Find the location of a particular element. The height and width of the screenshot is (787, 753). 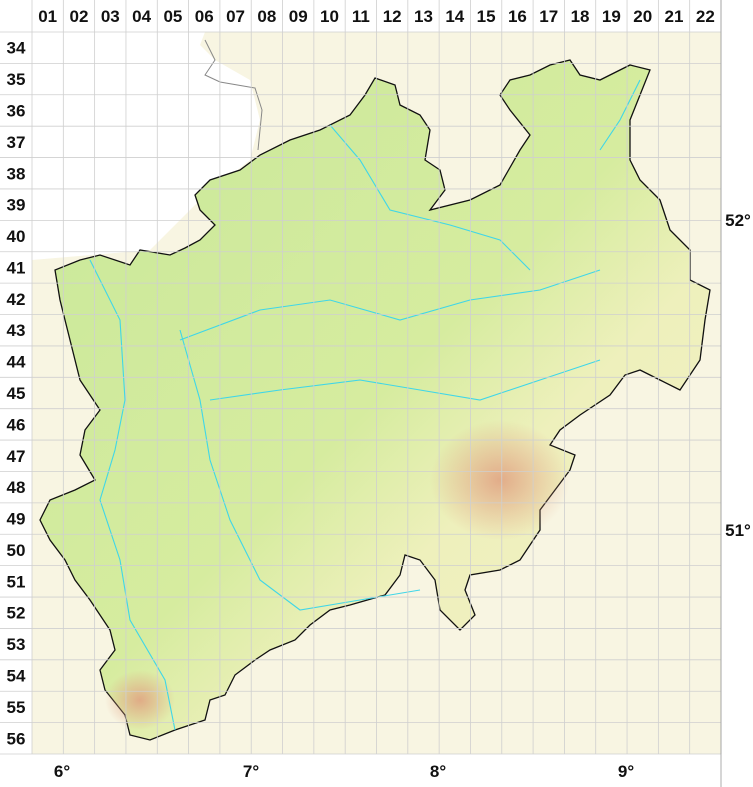

row-label: 53 is located at coordinates (16, 644).